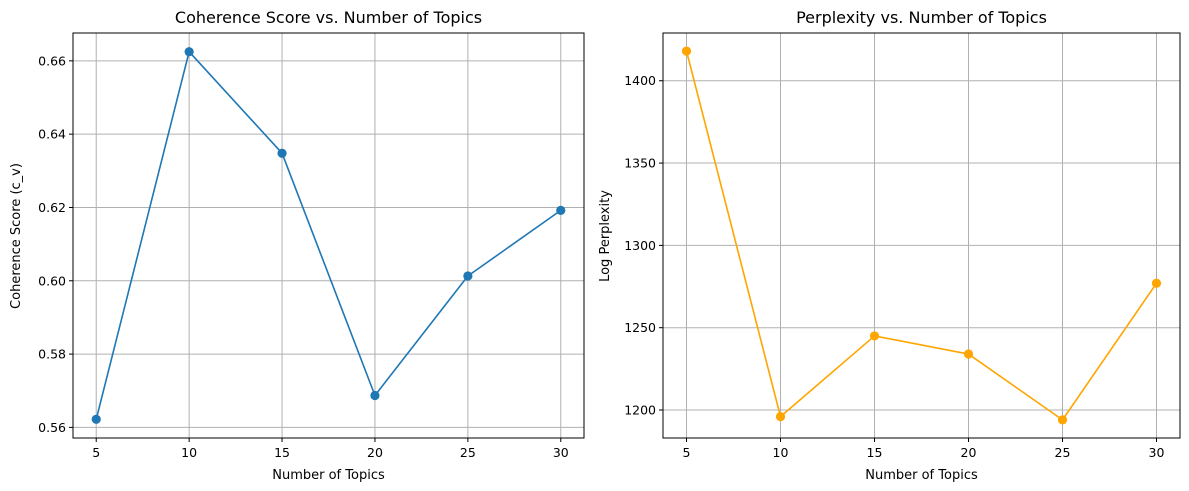  Describe the element at coordinates (561, 452) in the screenshot. I see `coherence-x-tick-label-5: 30` at that location.